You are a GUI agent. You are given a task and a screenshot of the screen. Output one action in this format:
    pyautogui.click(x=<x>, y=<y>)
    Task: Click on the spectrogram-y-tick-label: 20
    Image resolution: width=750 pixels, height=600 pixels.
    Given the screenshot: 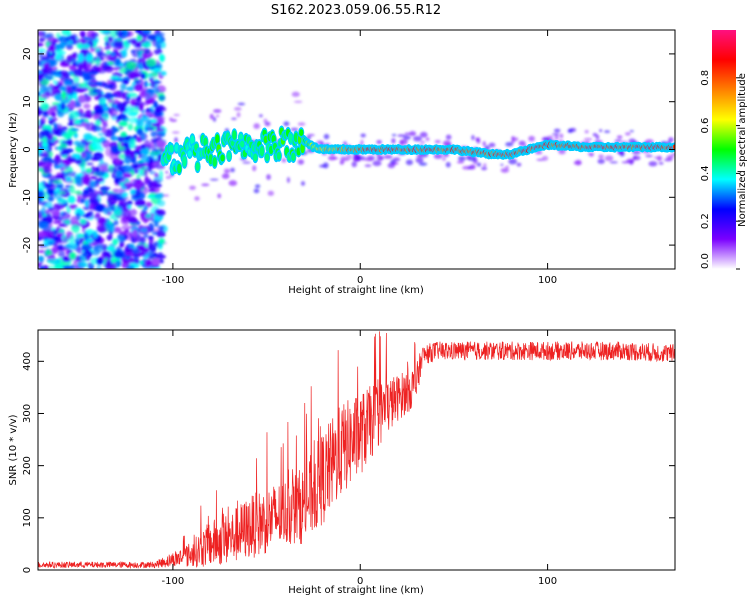 What is the action you would take?
    pyautogui.click(x=27, y=54)
    